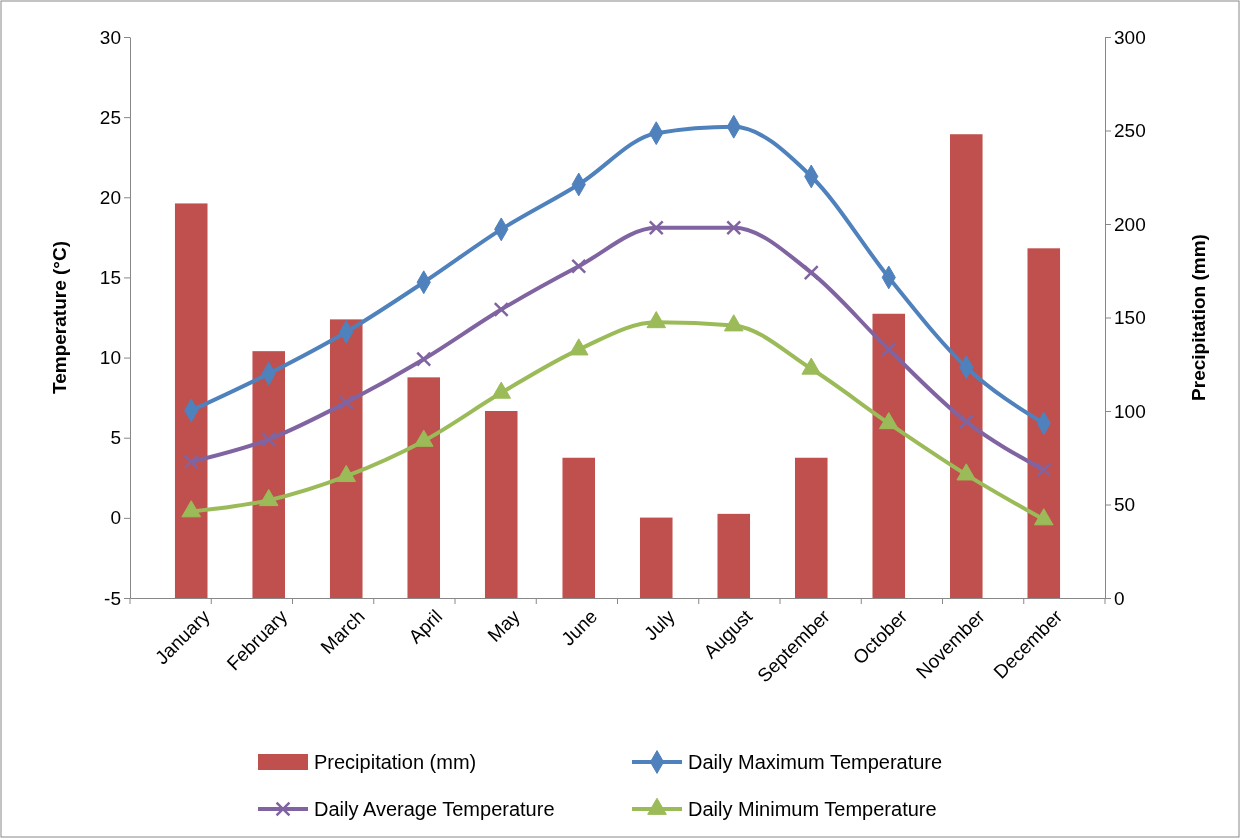  What do you see at coordinates (1130, 131) in the screenshot?
I see `y2-tick-label: 250` at bounding box center [1130, 131].